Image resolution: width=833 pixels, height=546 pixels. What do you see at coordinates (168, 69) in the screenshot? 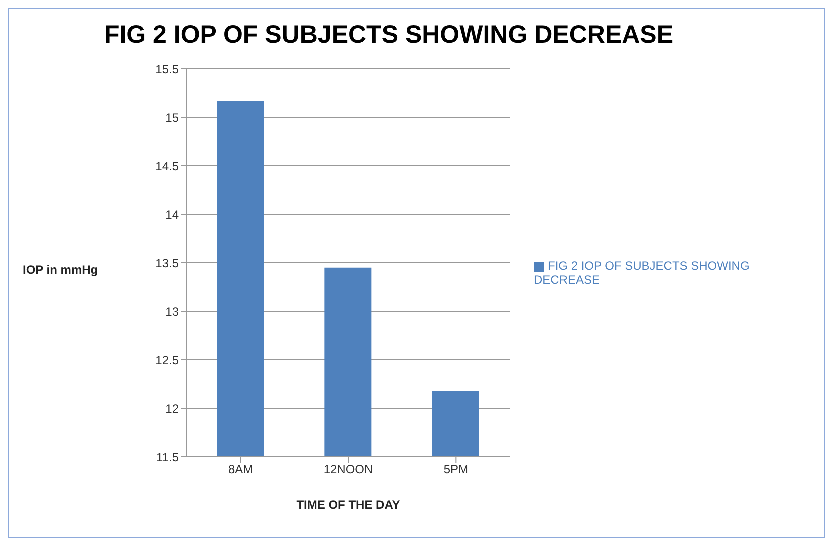
I see `y-tick-label: 15.5` at bounding box center [168, 69].